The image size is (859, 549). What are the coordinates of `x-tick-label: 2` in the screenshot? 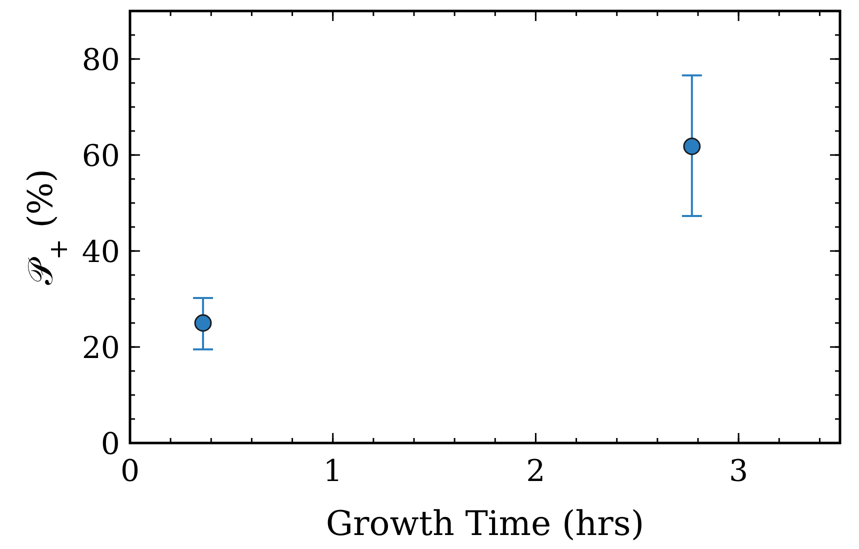 It's located at (536, 471).